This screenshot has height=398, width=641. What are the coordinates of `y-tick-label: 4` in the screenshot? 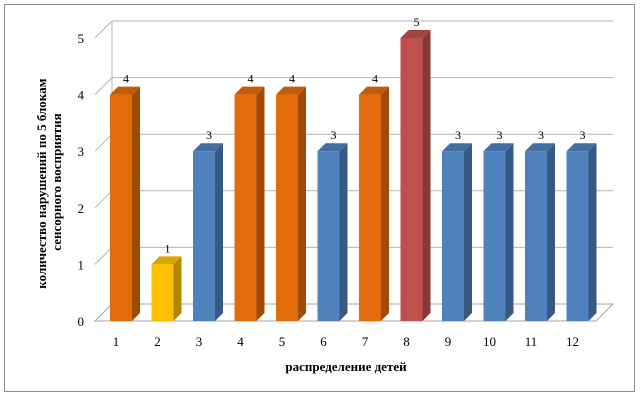 It's located at (81, 95).